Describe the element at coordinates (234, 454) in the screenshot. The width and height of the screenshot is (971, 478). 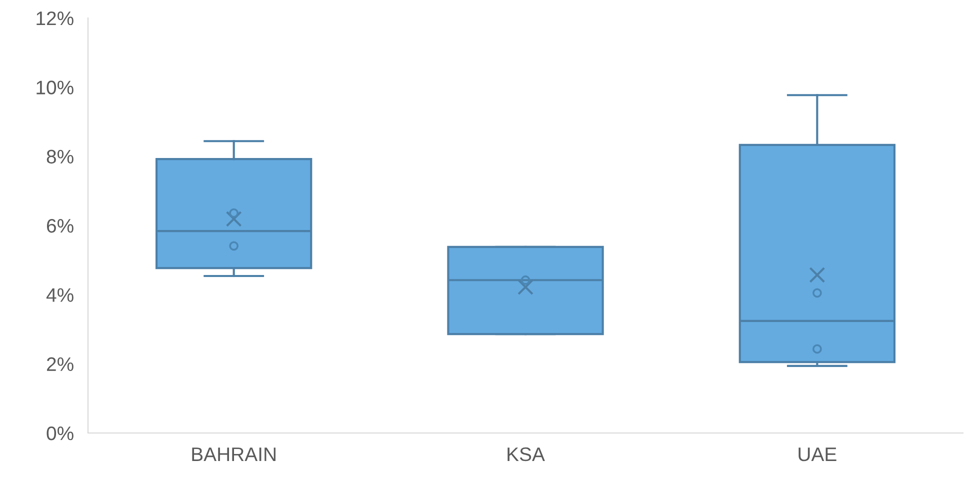
I see `x-tick-label: BAHRAIN` at that location.